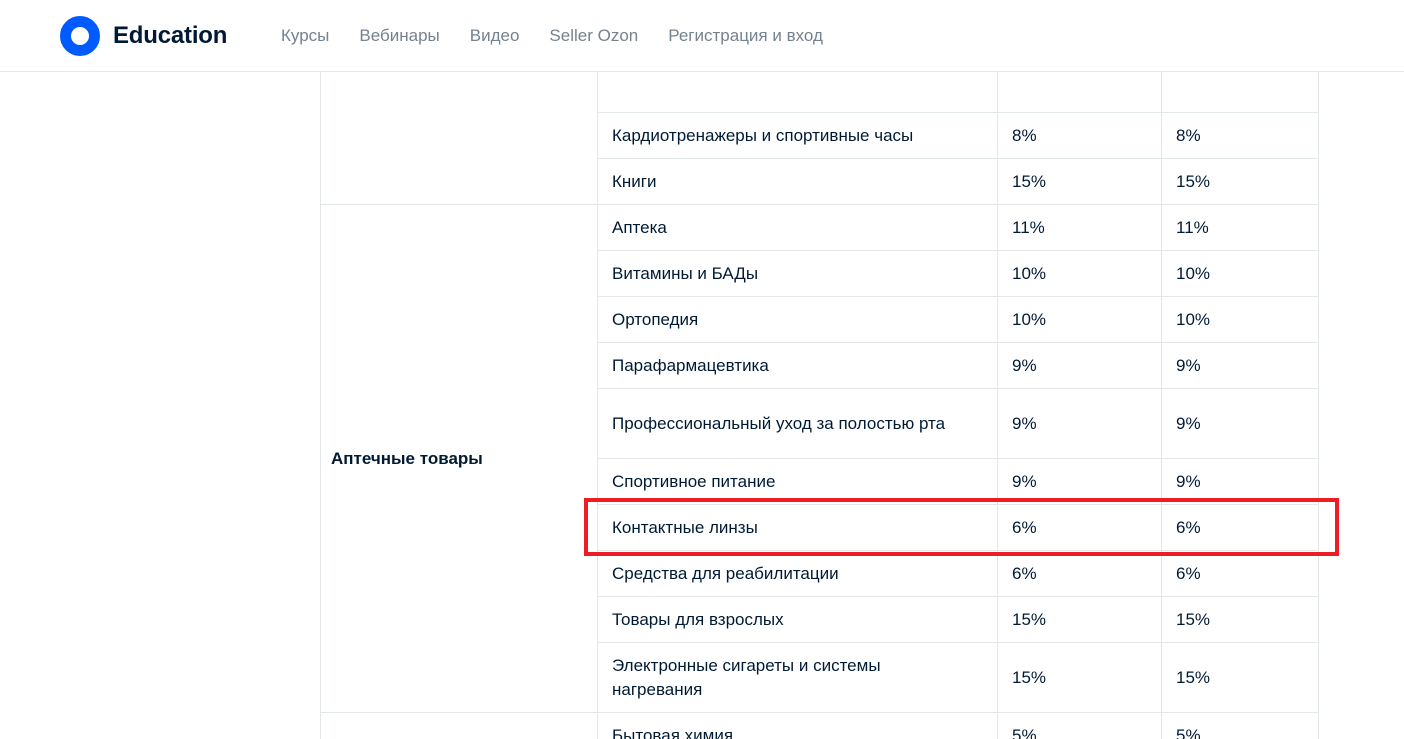 The width and height of the screenshot is (1404, 739). Describe the element at coordinates (634, 181) in the screenshot. I see `category-label: Книги` at that location.